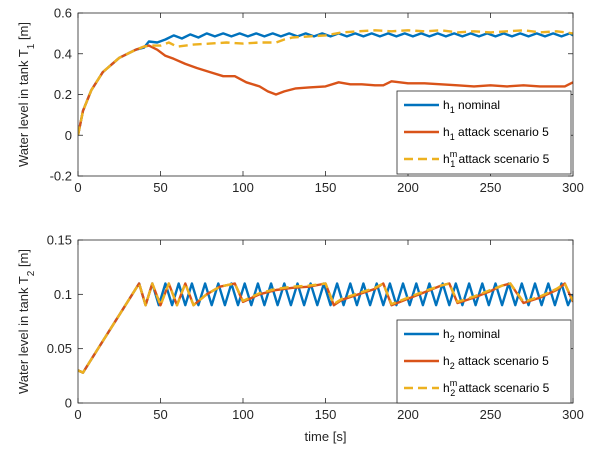 The width and height of the screenshot is (597, 456). Describe the element at coordinates (61, 176) in the screenshot. I see `y-tick-label: -0.2` at that location.